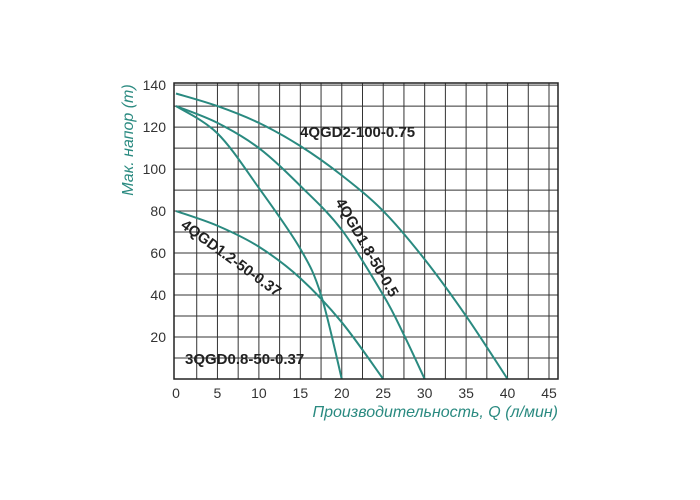 The width and height of the screenshot is (700, 500). I want to click on x-tick-label: 20, so click(342, 393).